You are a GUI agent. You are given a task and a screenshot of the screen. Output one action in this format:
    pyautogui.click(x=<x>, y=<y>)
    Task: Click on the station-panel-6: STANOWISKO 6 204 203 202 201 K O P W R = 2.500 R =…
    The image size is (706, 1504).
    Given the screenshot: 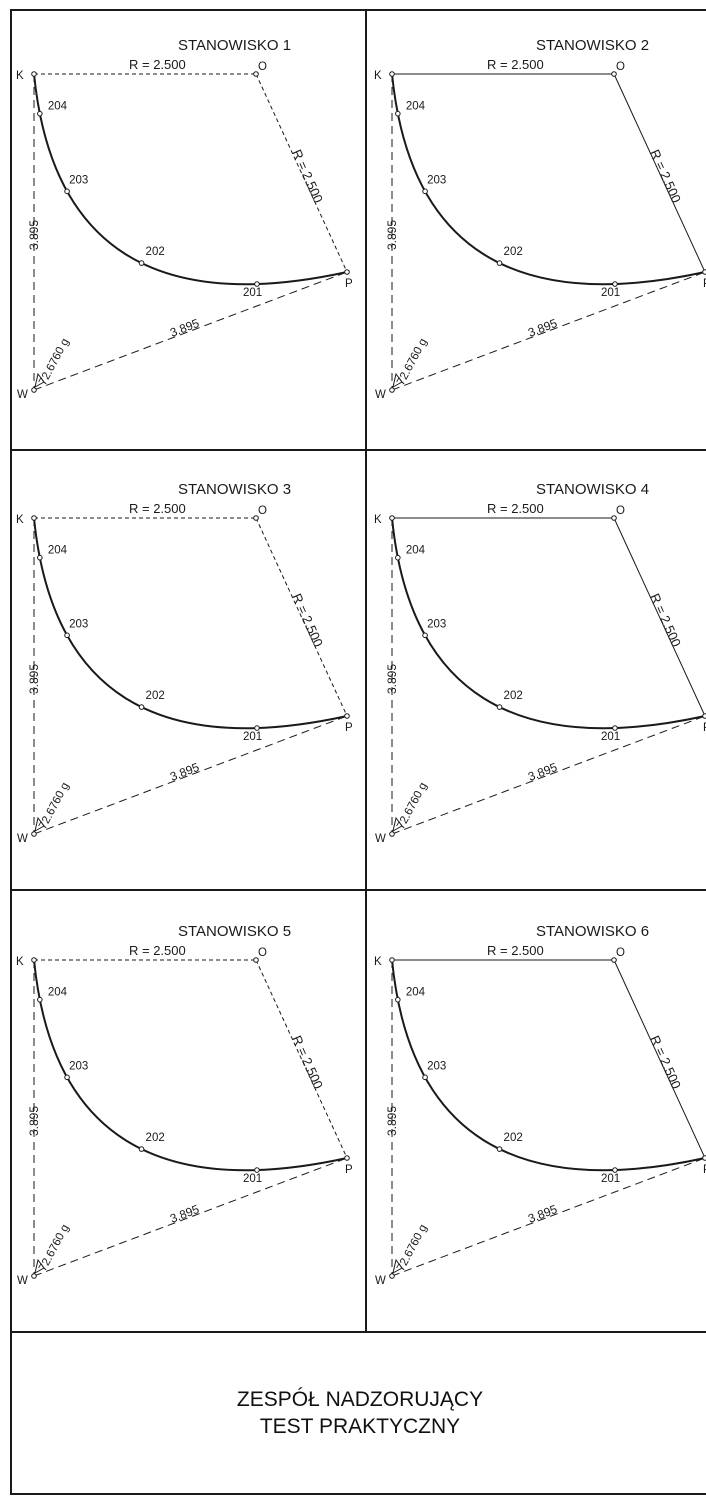 What is the action you would take?
    pyautogui.click(x=540, y=1105)
    